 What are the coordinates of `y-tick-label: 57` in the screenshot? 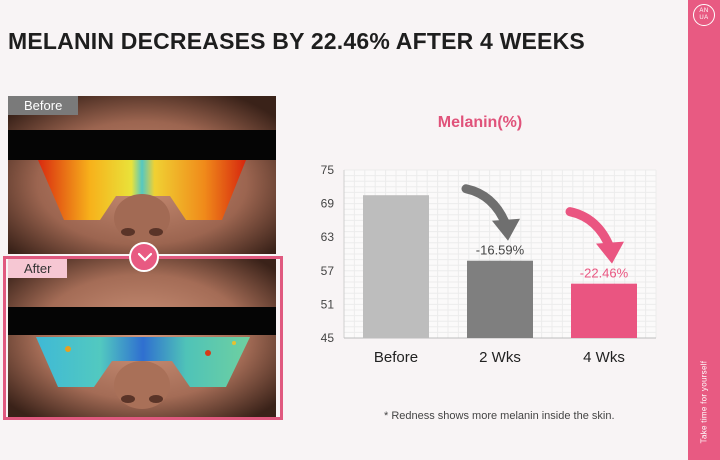 It's located at (328, 271).